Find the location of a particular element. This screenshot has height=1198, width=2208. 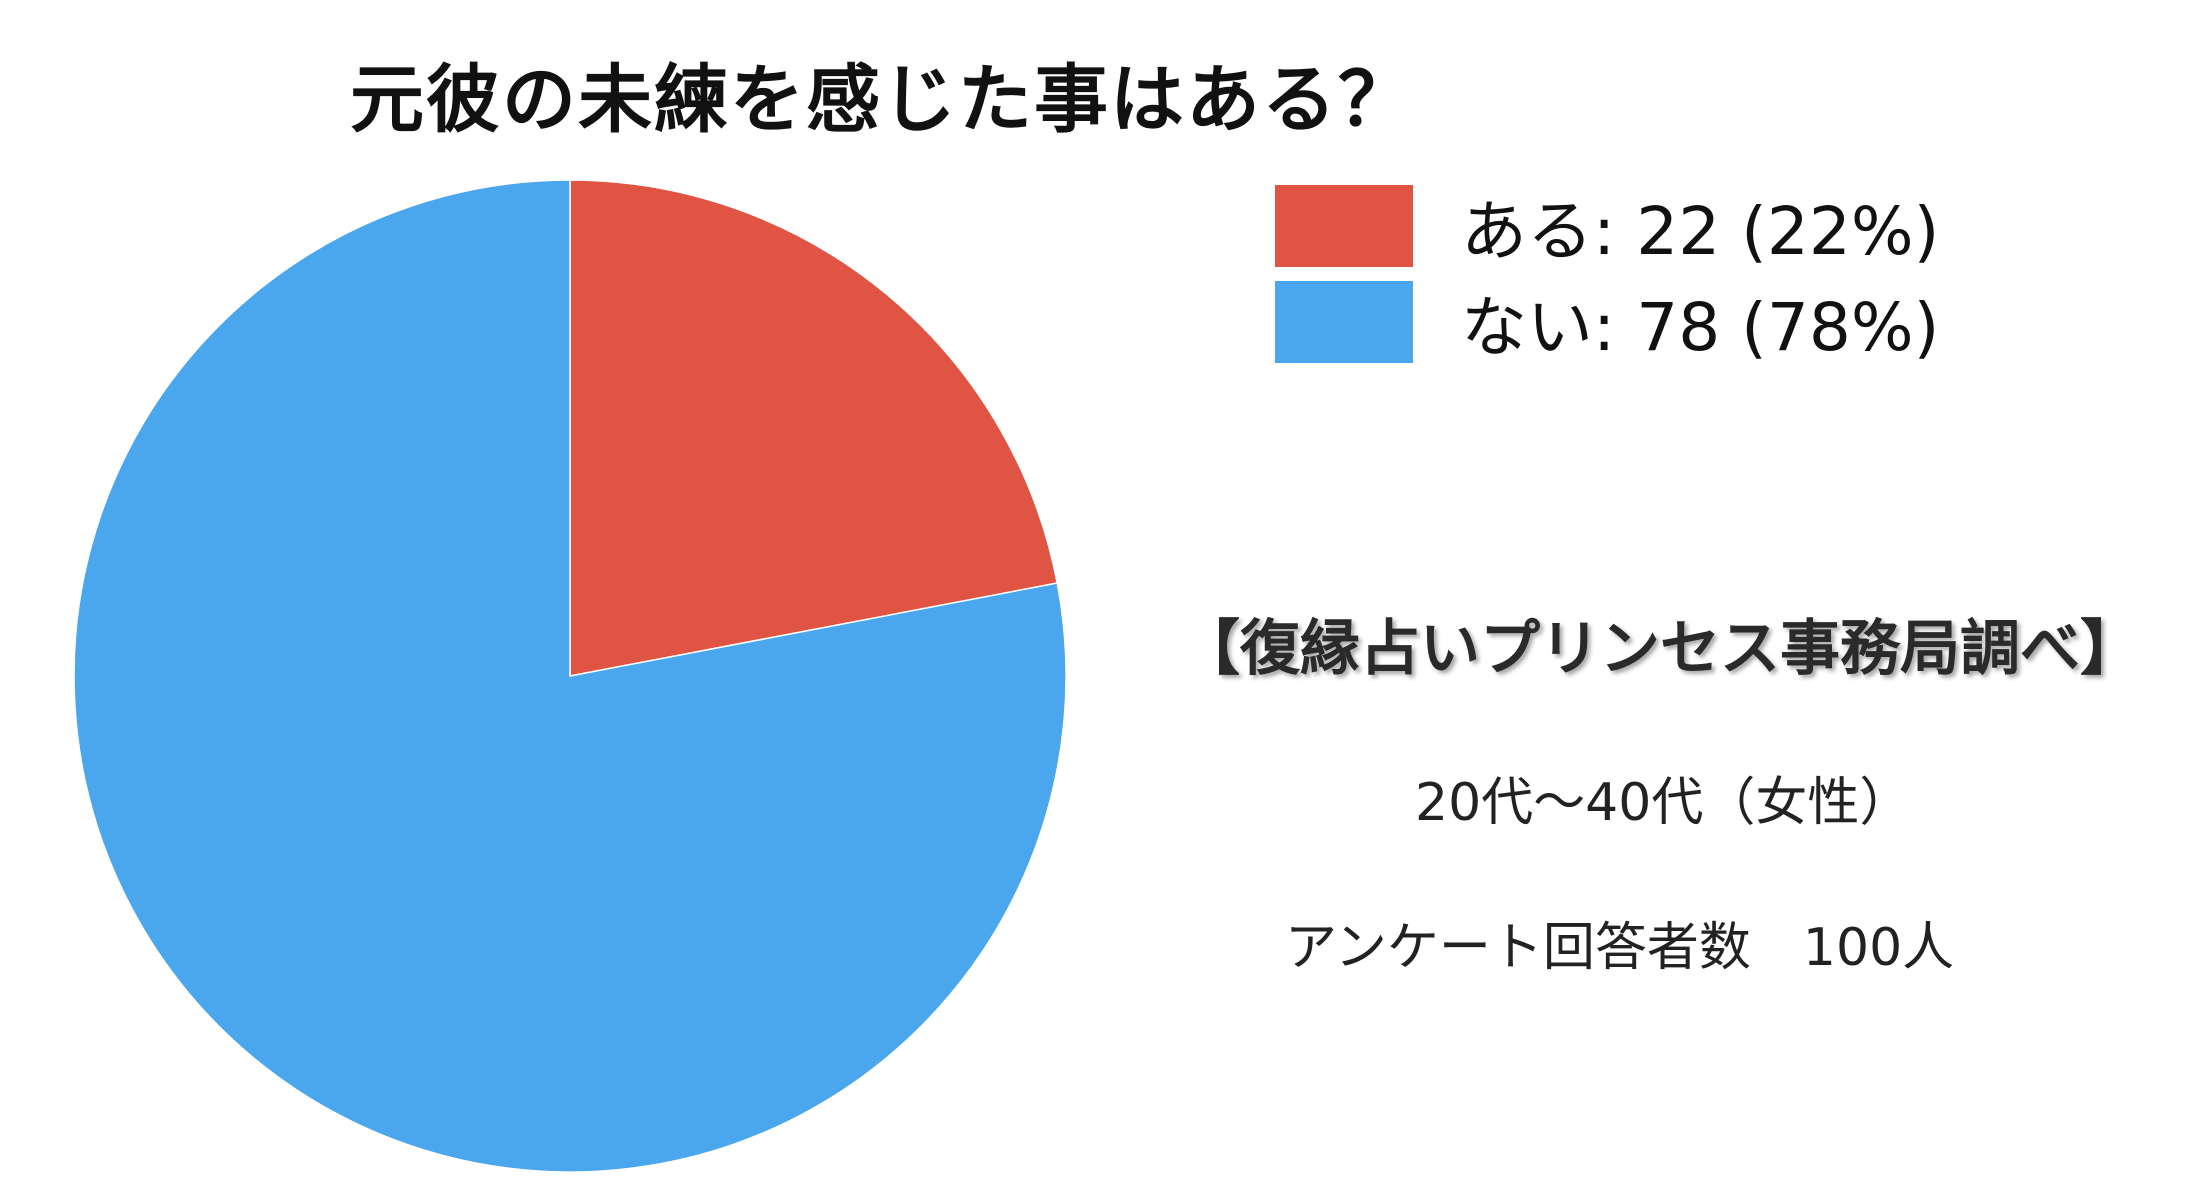

source-annotation: 【復縁占いプリンセス事務局調べ】 is located at coordinates (1660, 649).